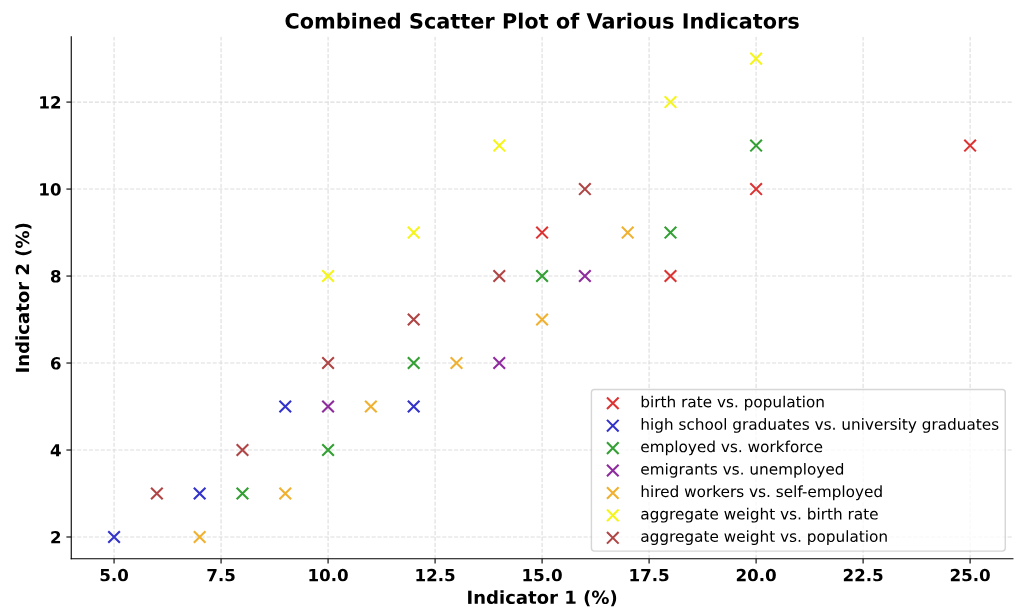 The height and width of the screenshot is (614, 1018). Describe the element at coordinates (542, 575) in the screenshot. I see `x-tick-label: 15.0` at that location.